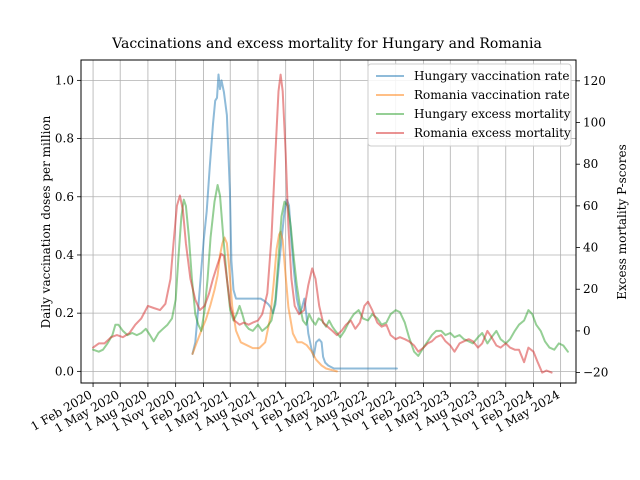  What do you see at coordinates (46, 221) in the screenshot?
I see `y-axis-title: Daily vaccination doses per million` at bounding box center [46, 221].